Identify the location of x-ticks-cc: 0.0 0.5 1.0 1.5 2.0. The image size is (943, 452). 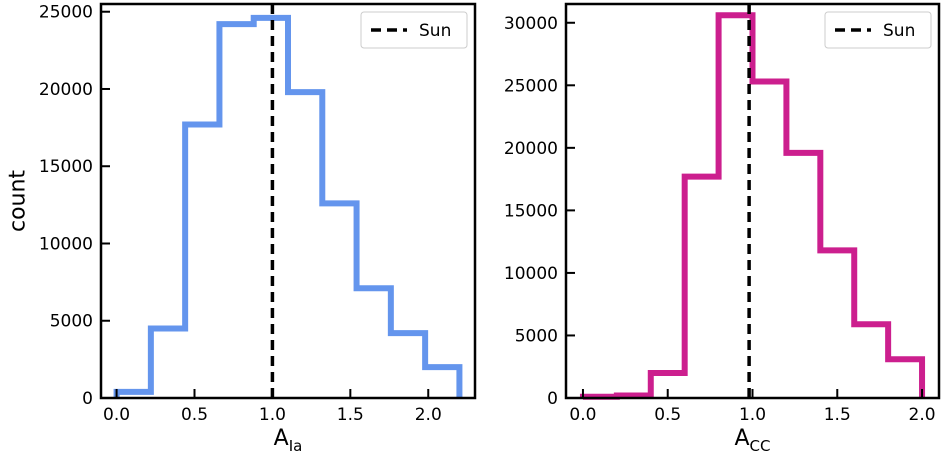
(752, 407).